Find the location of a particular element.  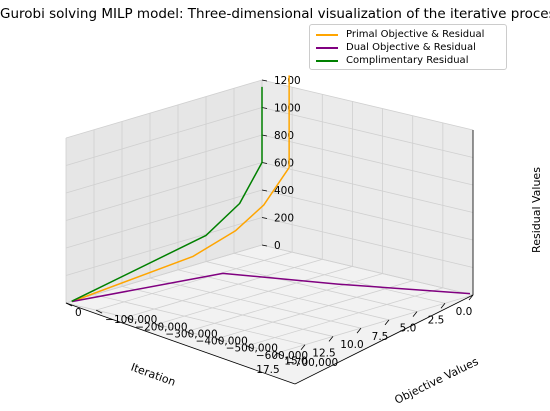

legend-swatch-dual is located at coordinates (327, 47).